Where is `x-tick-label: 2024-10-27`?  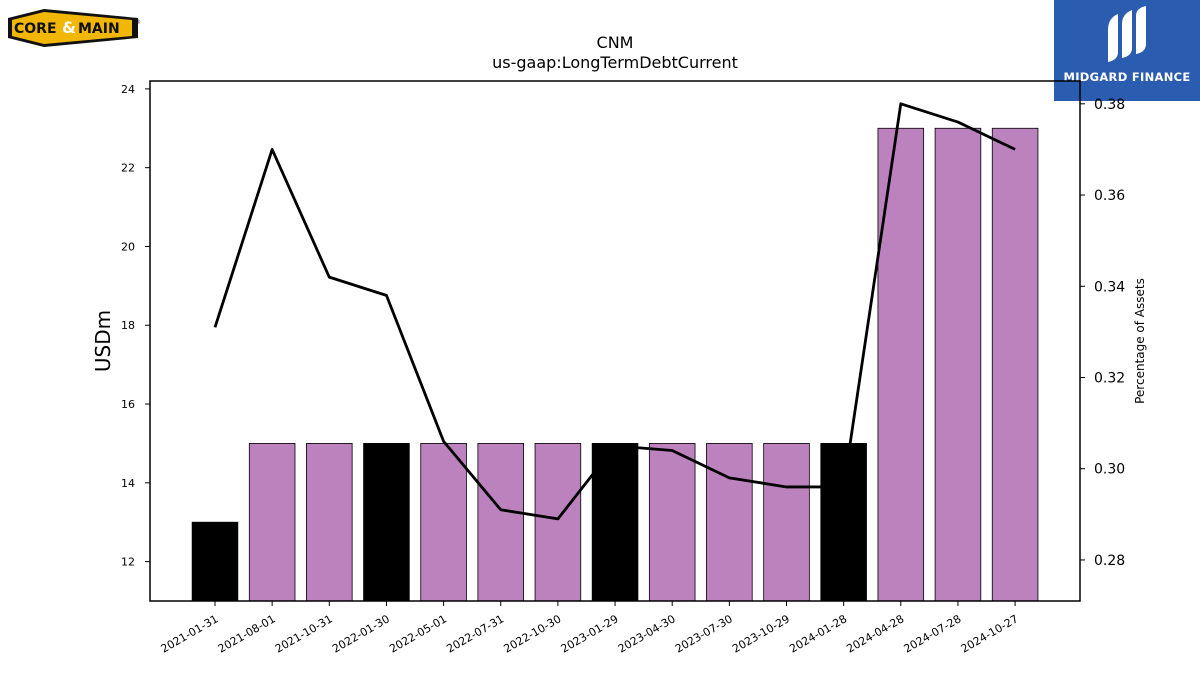
x-tick-label: 2024-10-27 is located at coordinates (990, 633).